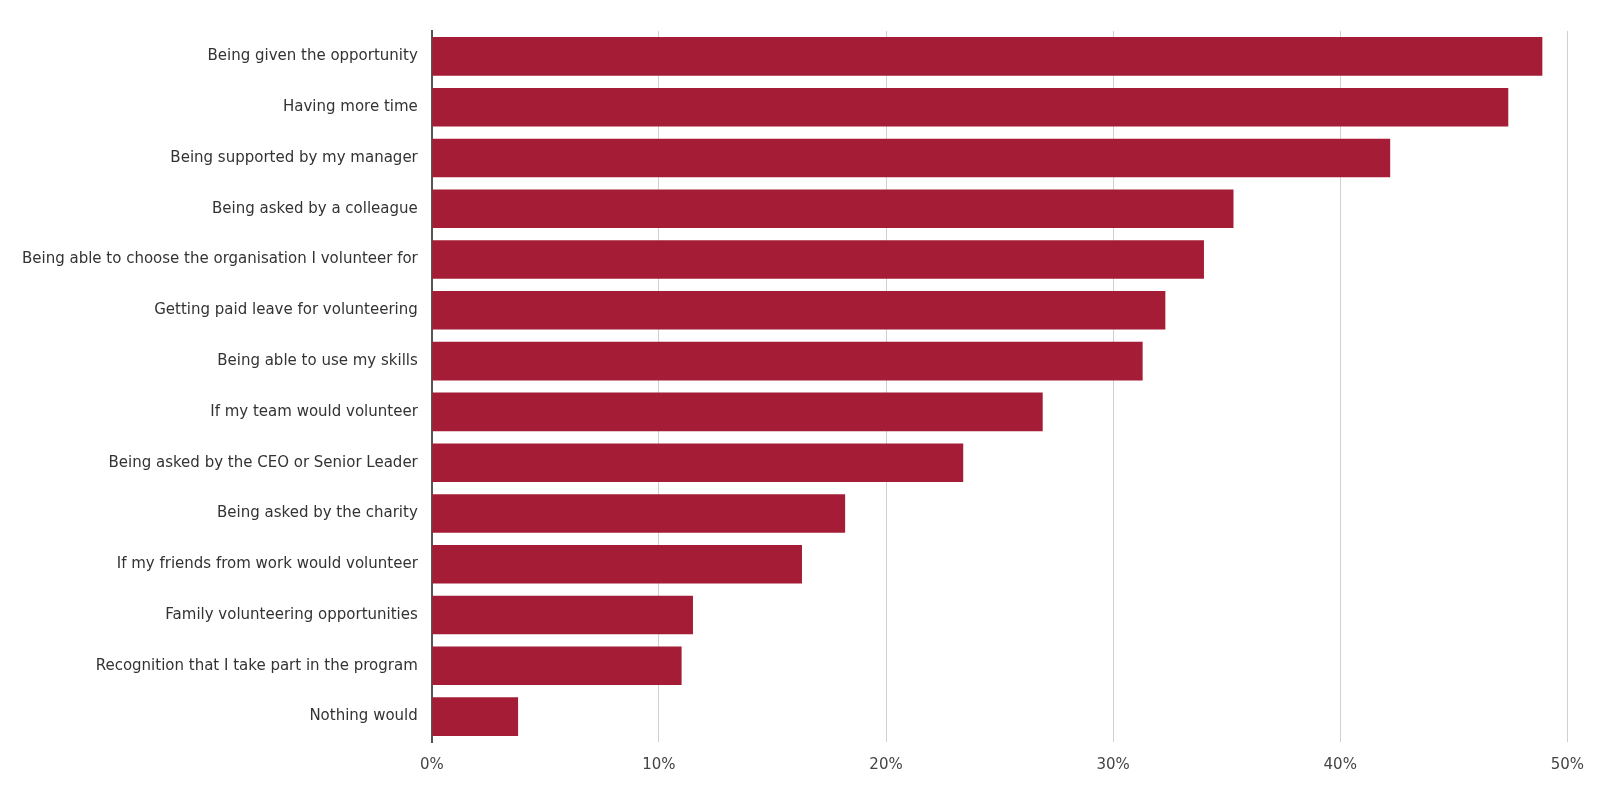  Describe the element at coordinates (263, 461) in the screenshot. I see `y-tick-label: Being asked by the CEO or Senior Leader` at that location.